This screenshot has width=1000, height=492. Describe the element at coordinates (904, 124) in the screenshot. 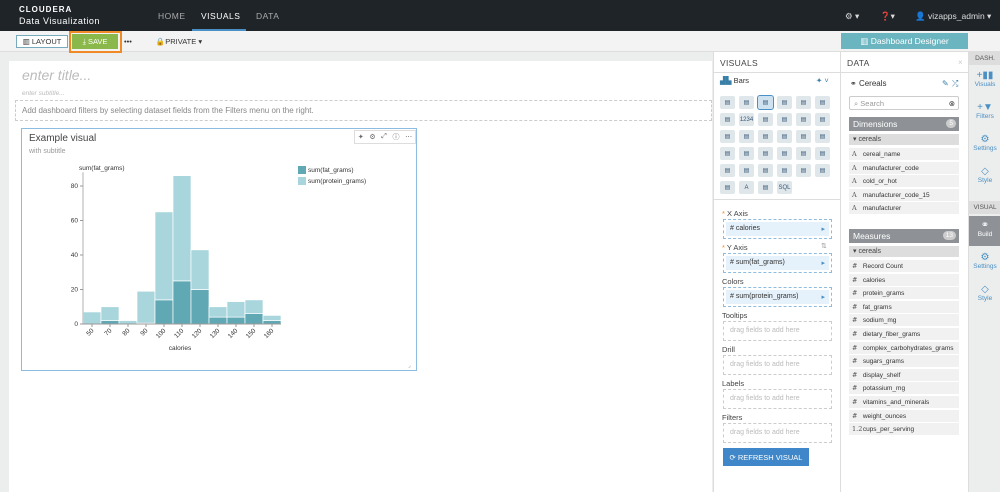

I see `dimensions-header: Dimensions 5` at that location.